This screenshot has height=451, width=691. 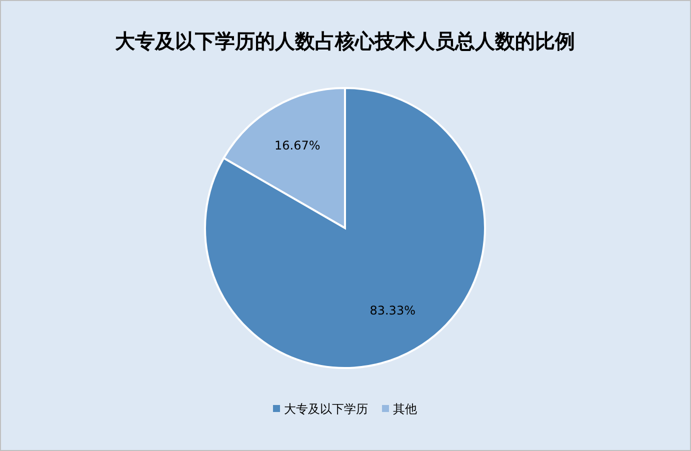 What do you see at coordinates (405, 409) in the screenshot?
I see `legend-label: 其他` at bounding box center [405, 409].